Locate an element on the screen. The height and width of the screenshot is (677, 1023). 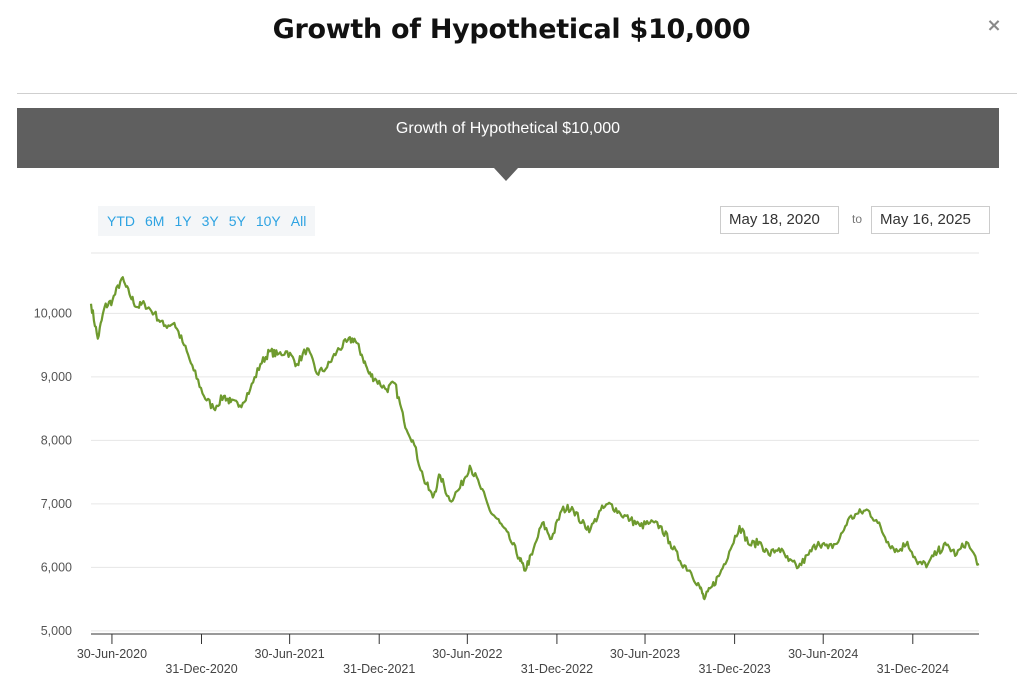
x-tick-label: 31-Dec-2024 is located at coordinates (913, 669).